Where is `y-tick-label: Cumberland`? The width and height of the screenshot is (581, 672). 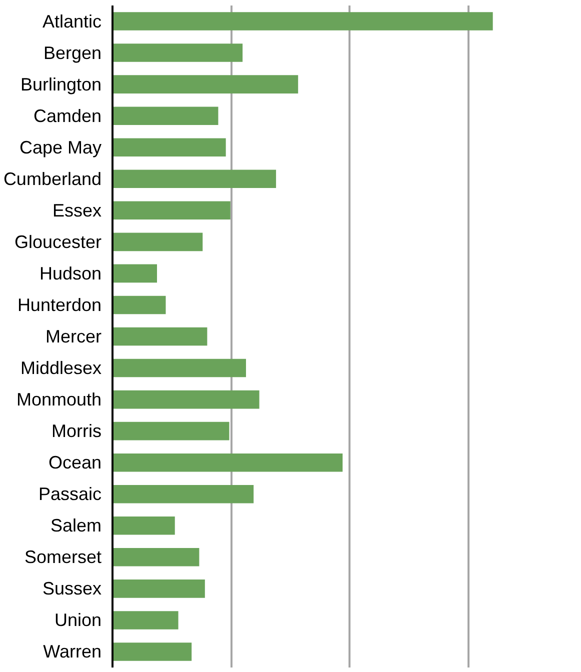
y-tick-label: Cumberland is located at coordinates (52, 178).